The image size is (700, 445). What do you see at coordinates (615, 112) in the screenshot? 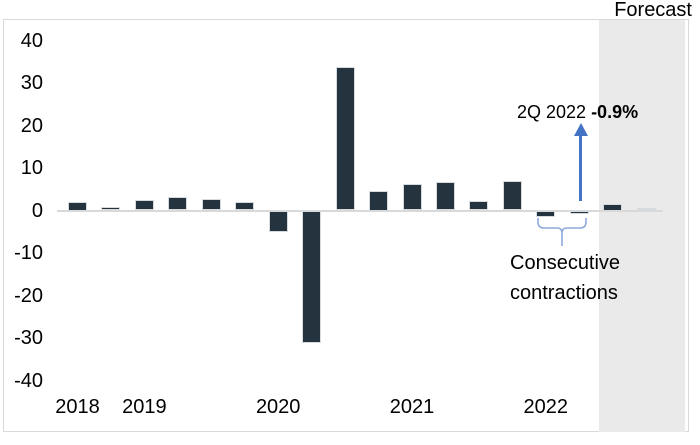
I see `callout-value-text: -0.9%` at bounding box center [615, 112].